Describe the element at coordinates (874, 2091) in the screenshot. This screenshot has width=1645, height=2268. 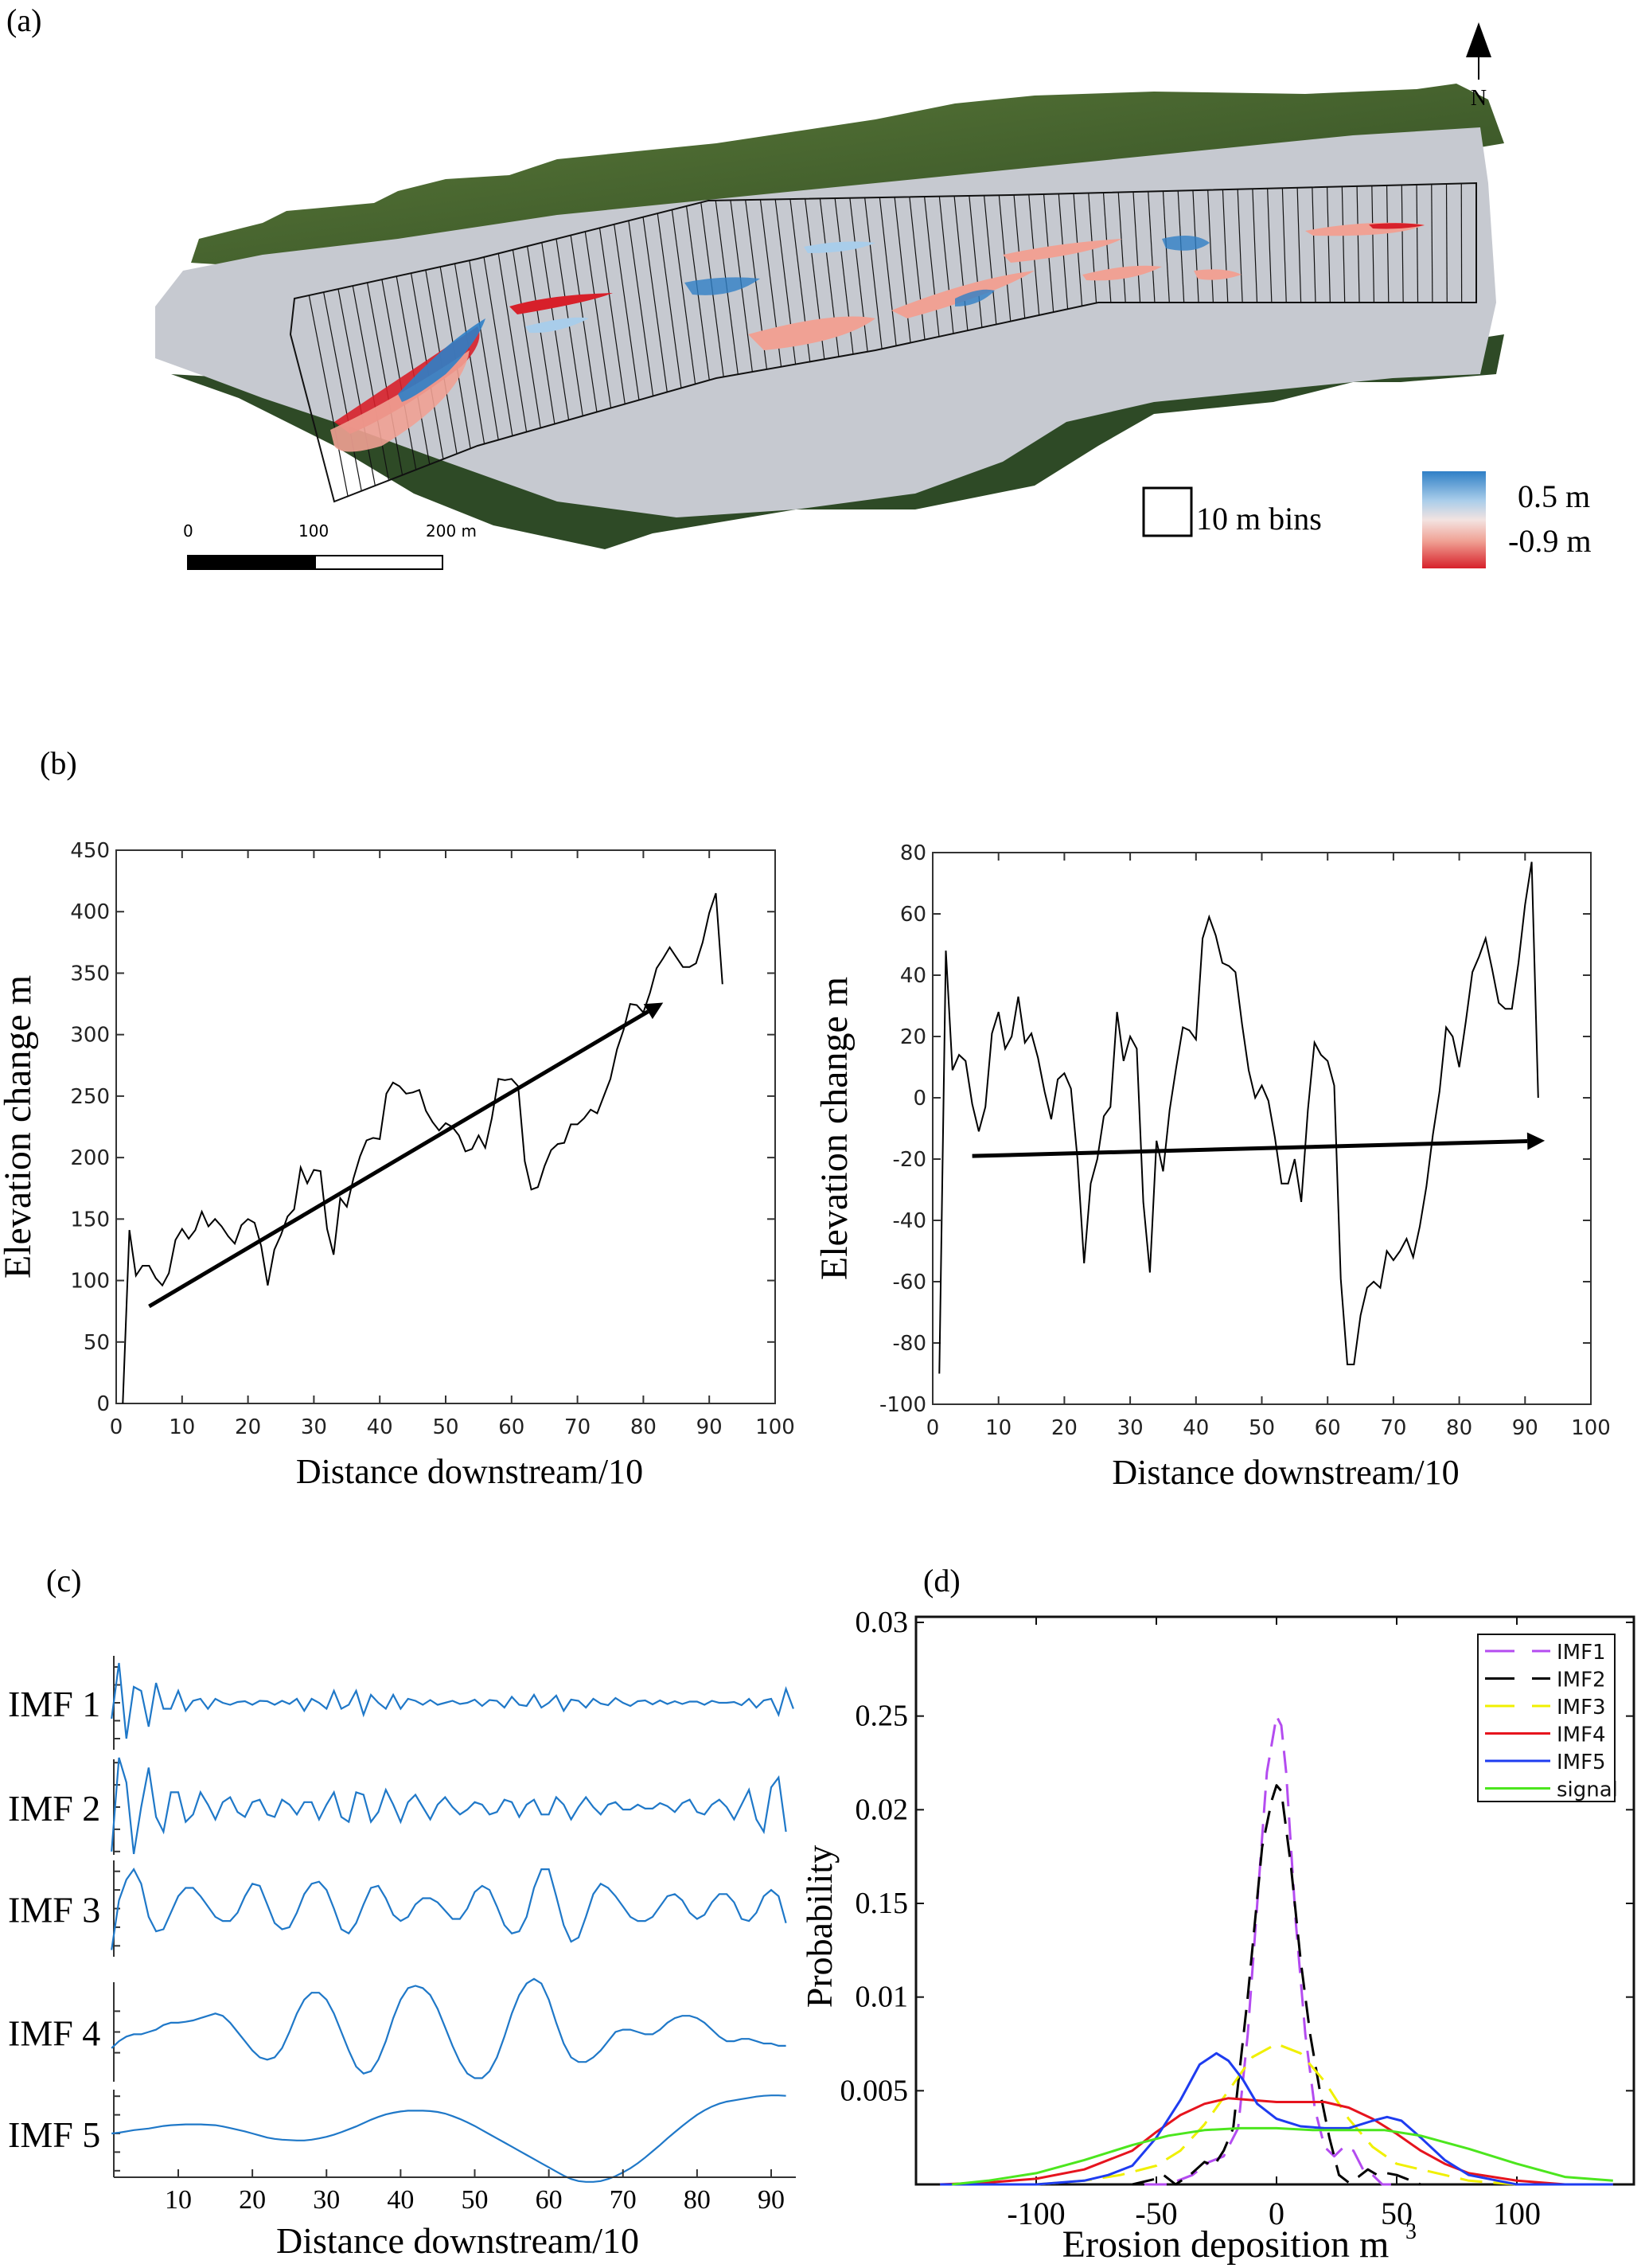
I see `d-ytick-label: 0.005` at that location.